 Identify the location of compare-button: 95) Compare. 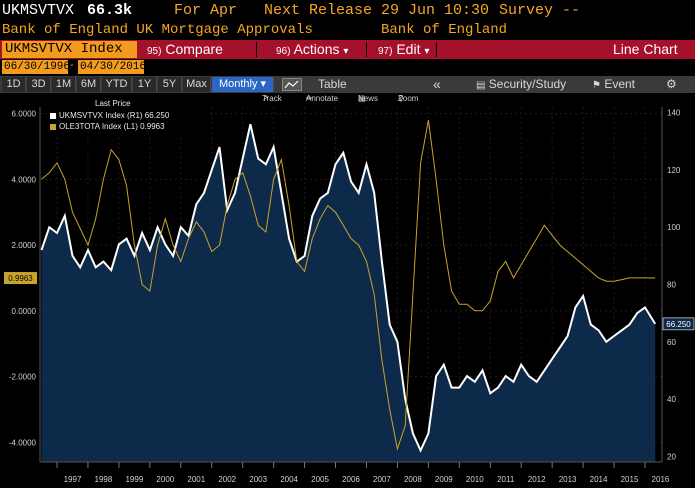
(185, 49).